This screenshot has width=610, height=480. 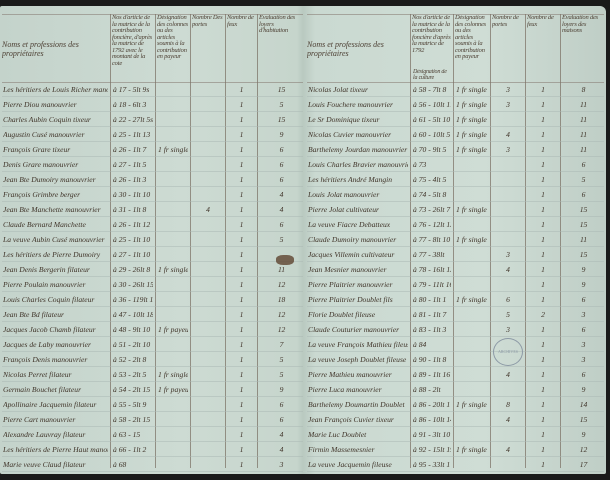 What do you see at coordinates (430, 359) in the screenshot?
I see `article-number: à 90 - 1lt 8` at bounding box center [430, 359].